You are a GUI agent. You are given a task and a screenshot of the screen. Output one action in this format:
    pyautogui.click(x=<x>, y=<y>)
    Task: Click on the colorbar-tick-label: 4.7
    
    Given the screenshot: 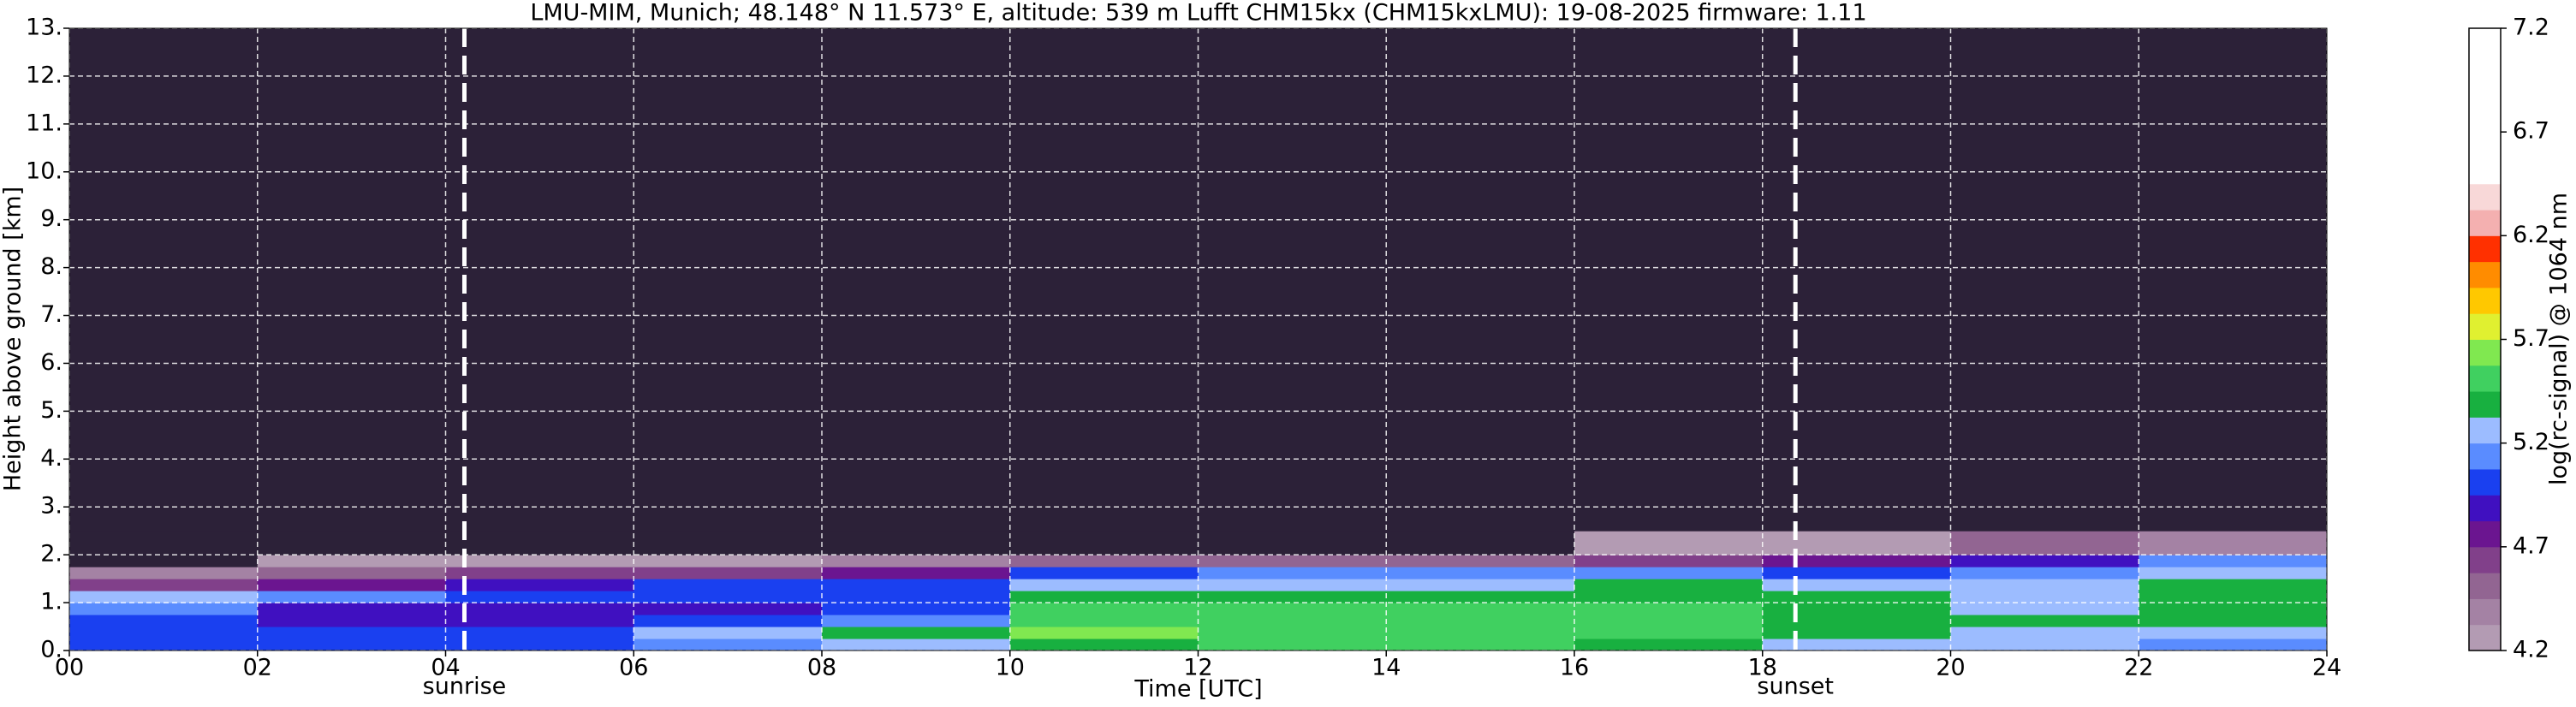 What is the action you would take?
    pyautogui.click(x=2531, y=545)
    